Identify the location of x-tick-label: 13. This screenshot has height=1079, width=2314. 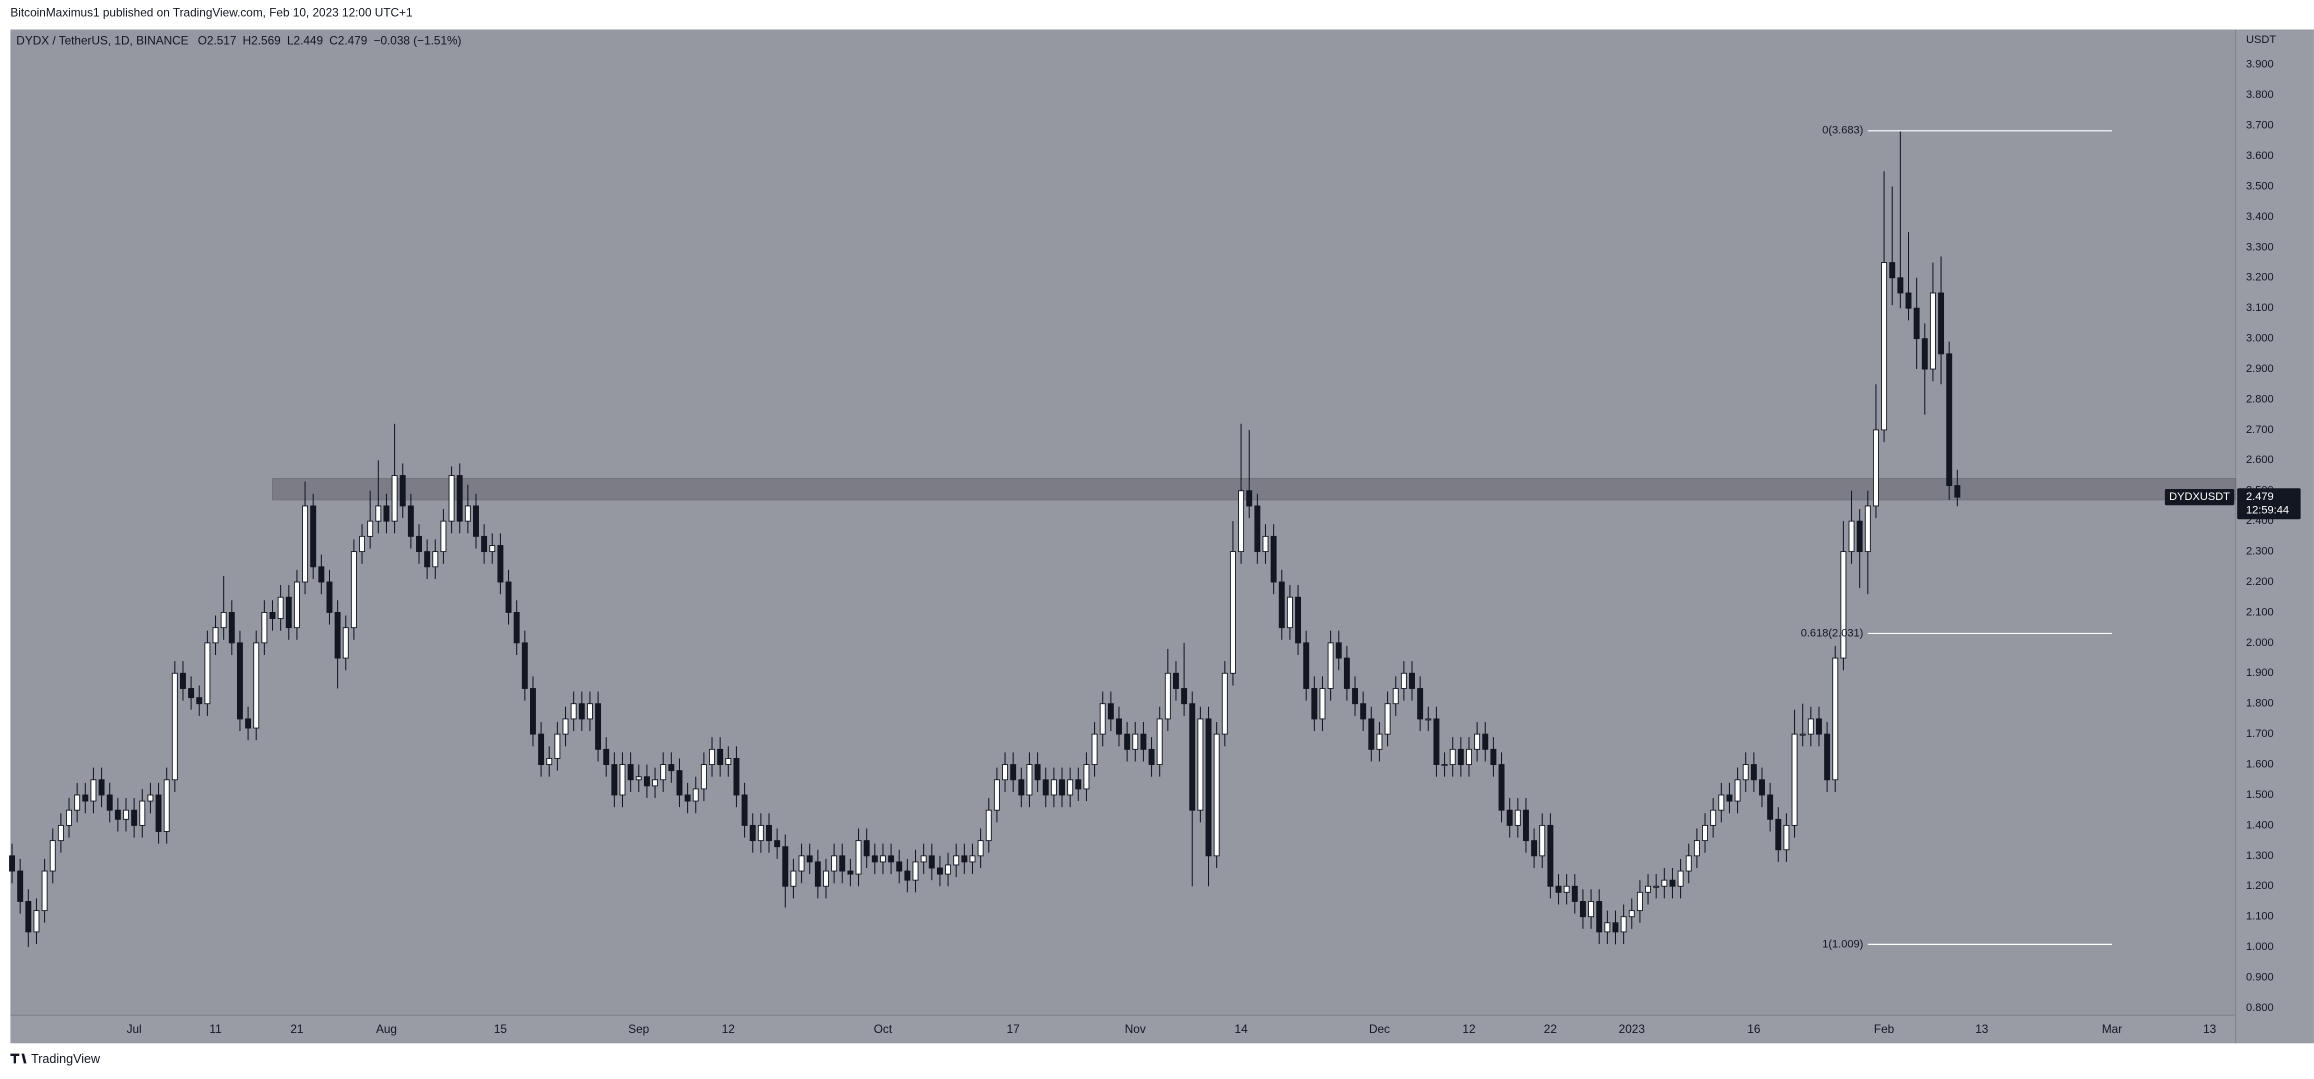
(2210, 1029).